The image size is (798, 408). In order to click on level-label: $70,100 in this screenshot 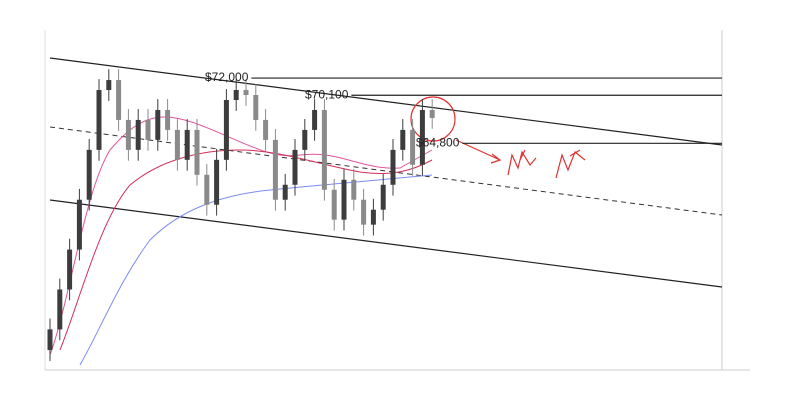, I will do `click(327, 94)`.